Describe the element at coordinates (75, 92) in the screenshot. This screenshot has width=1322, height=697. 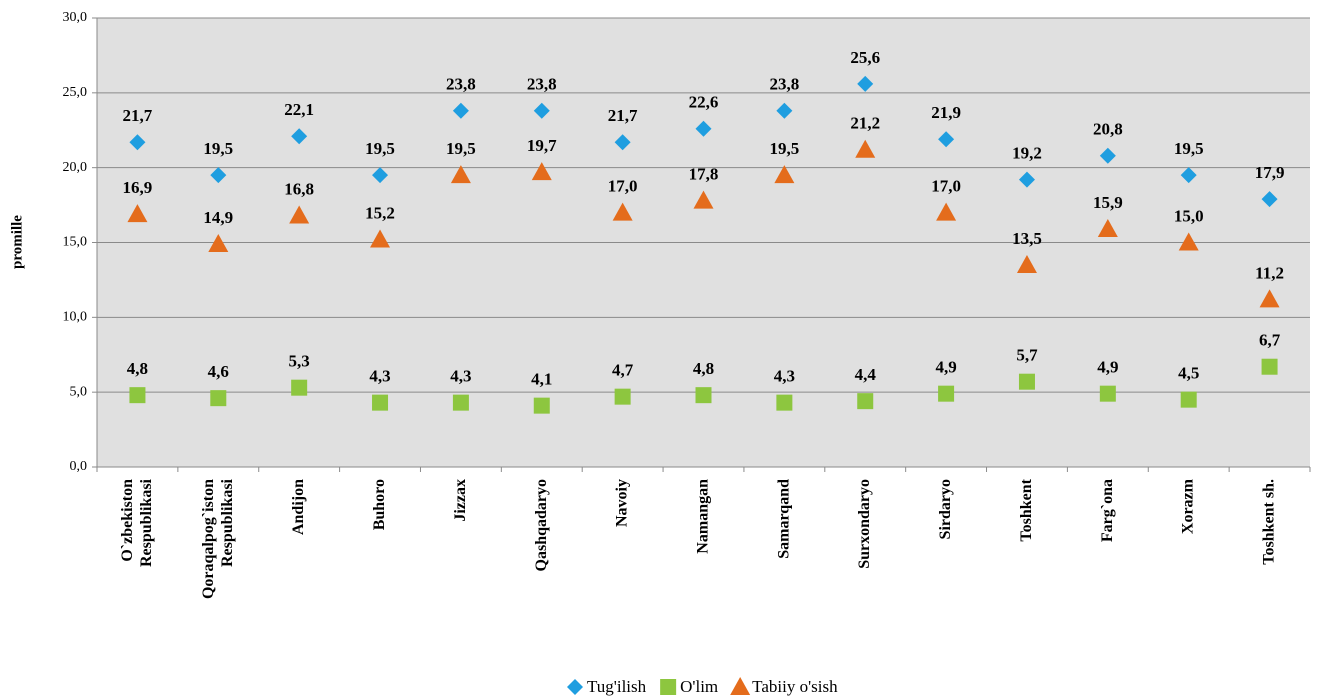
I see `y-tick-label: 25,0` at that location.